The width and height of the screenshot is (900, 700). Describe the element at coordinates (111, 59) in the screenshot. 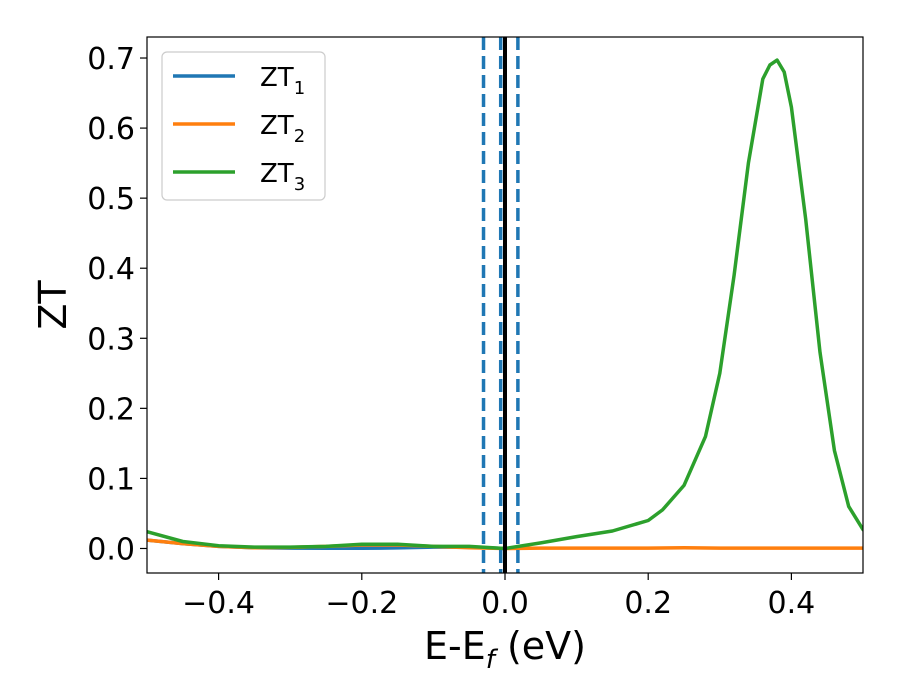

I see `y-tick-label: 0.7` at that location.